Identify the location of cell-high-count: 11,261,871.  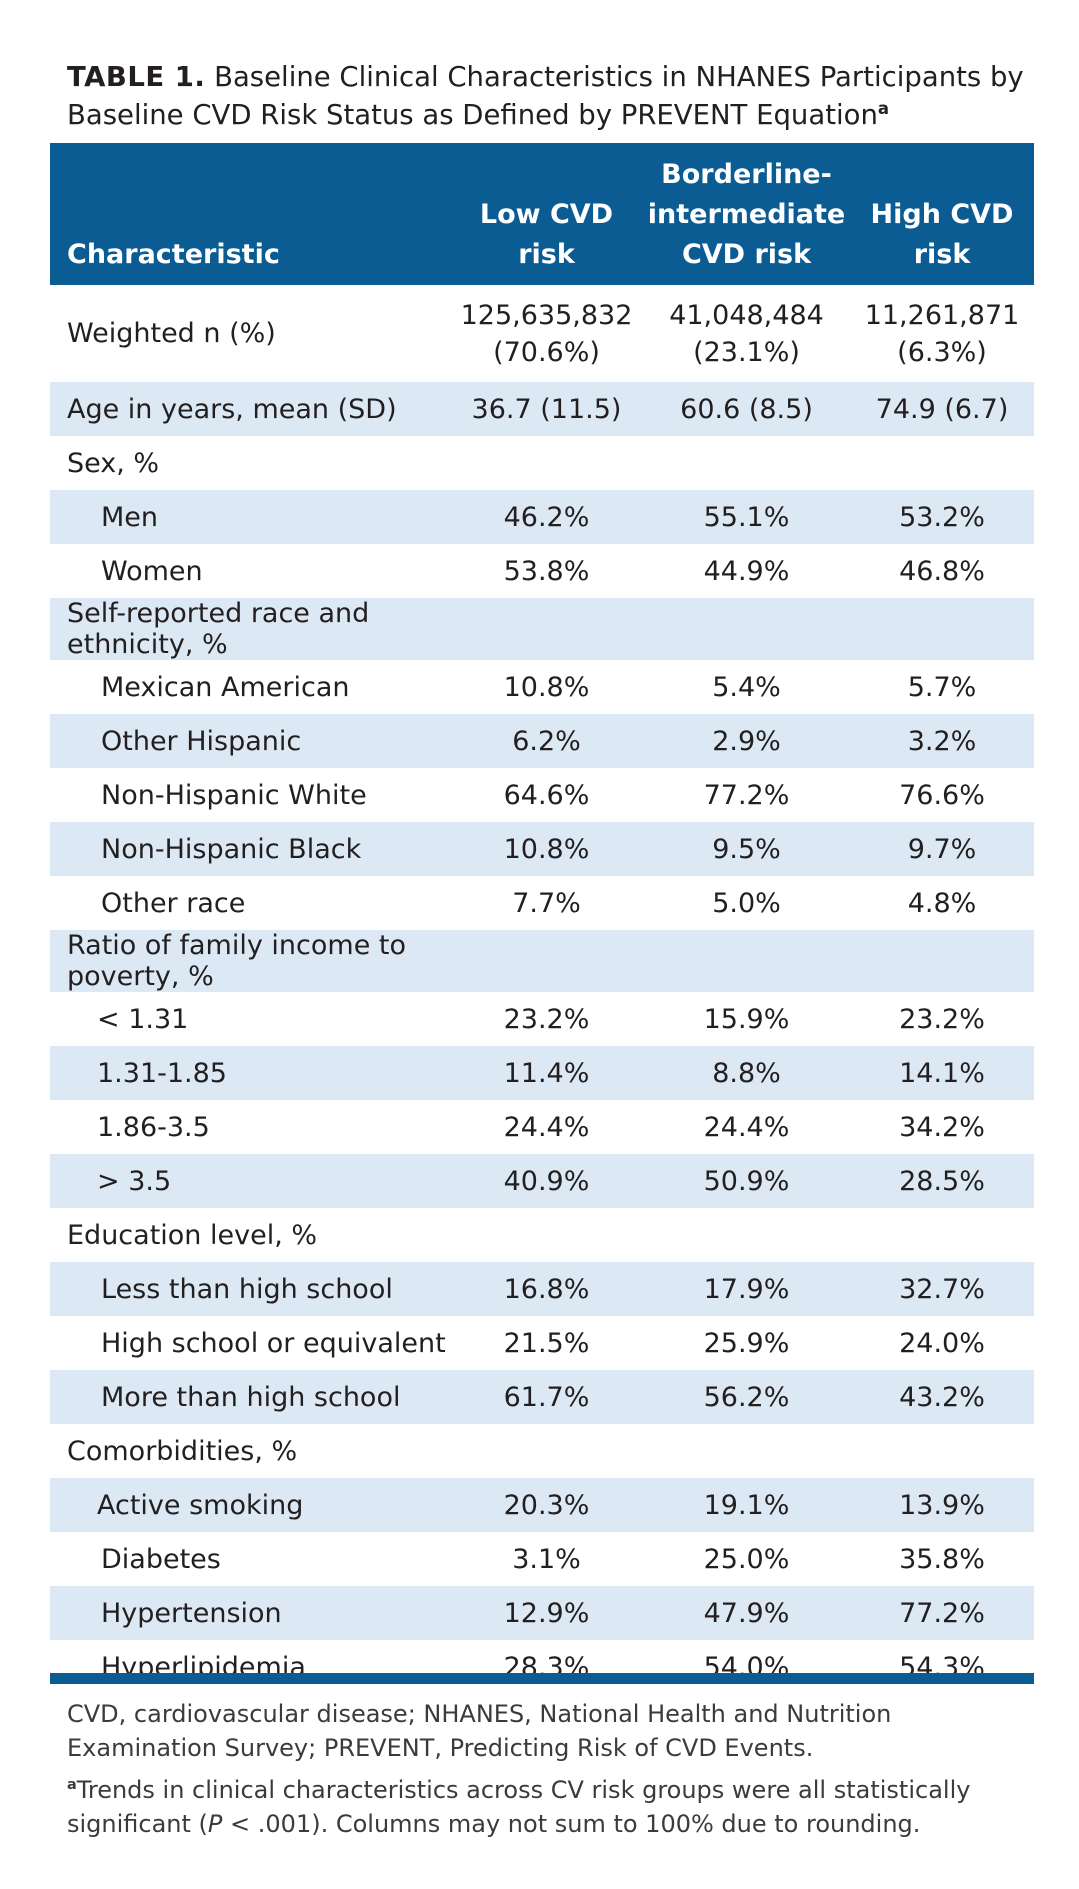
(942, 315).